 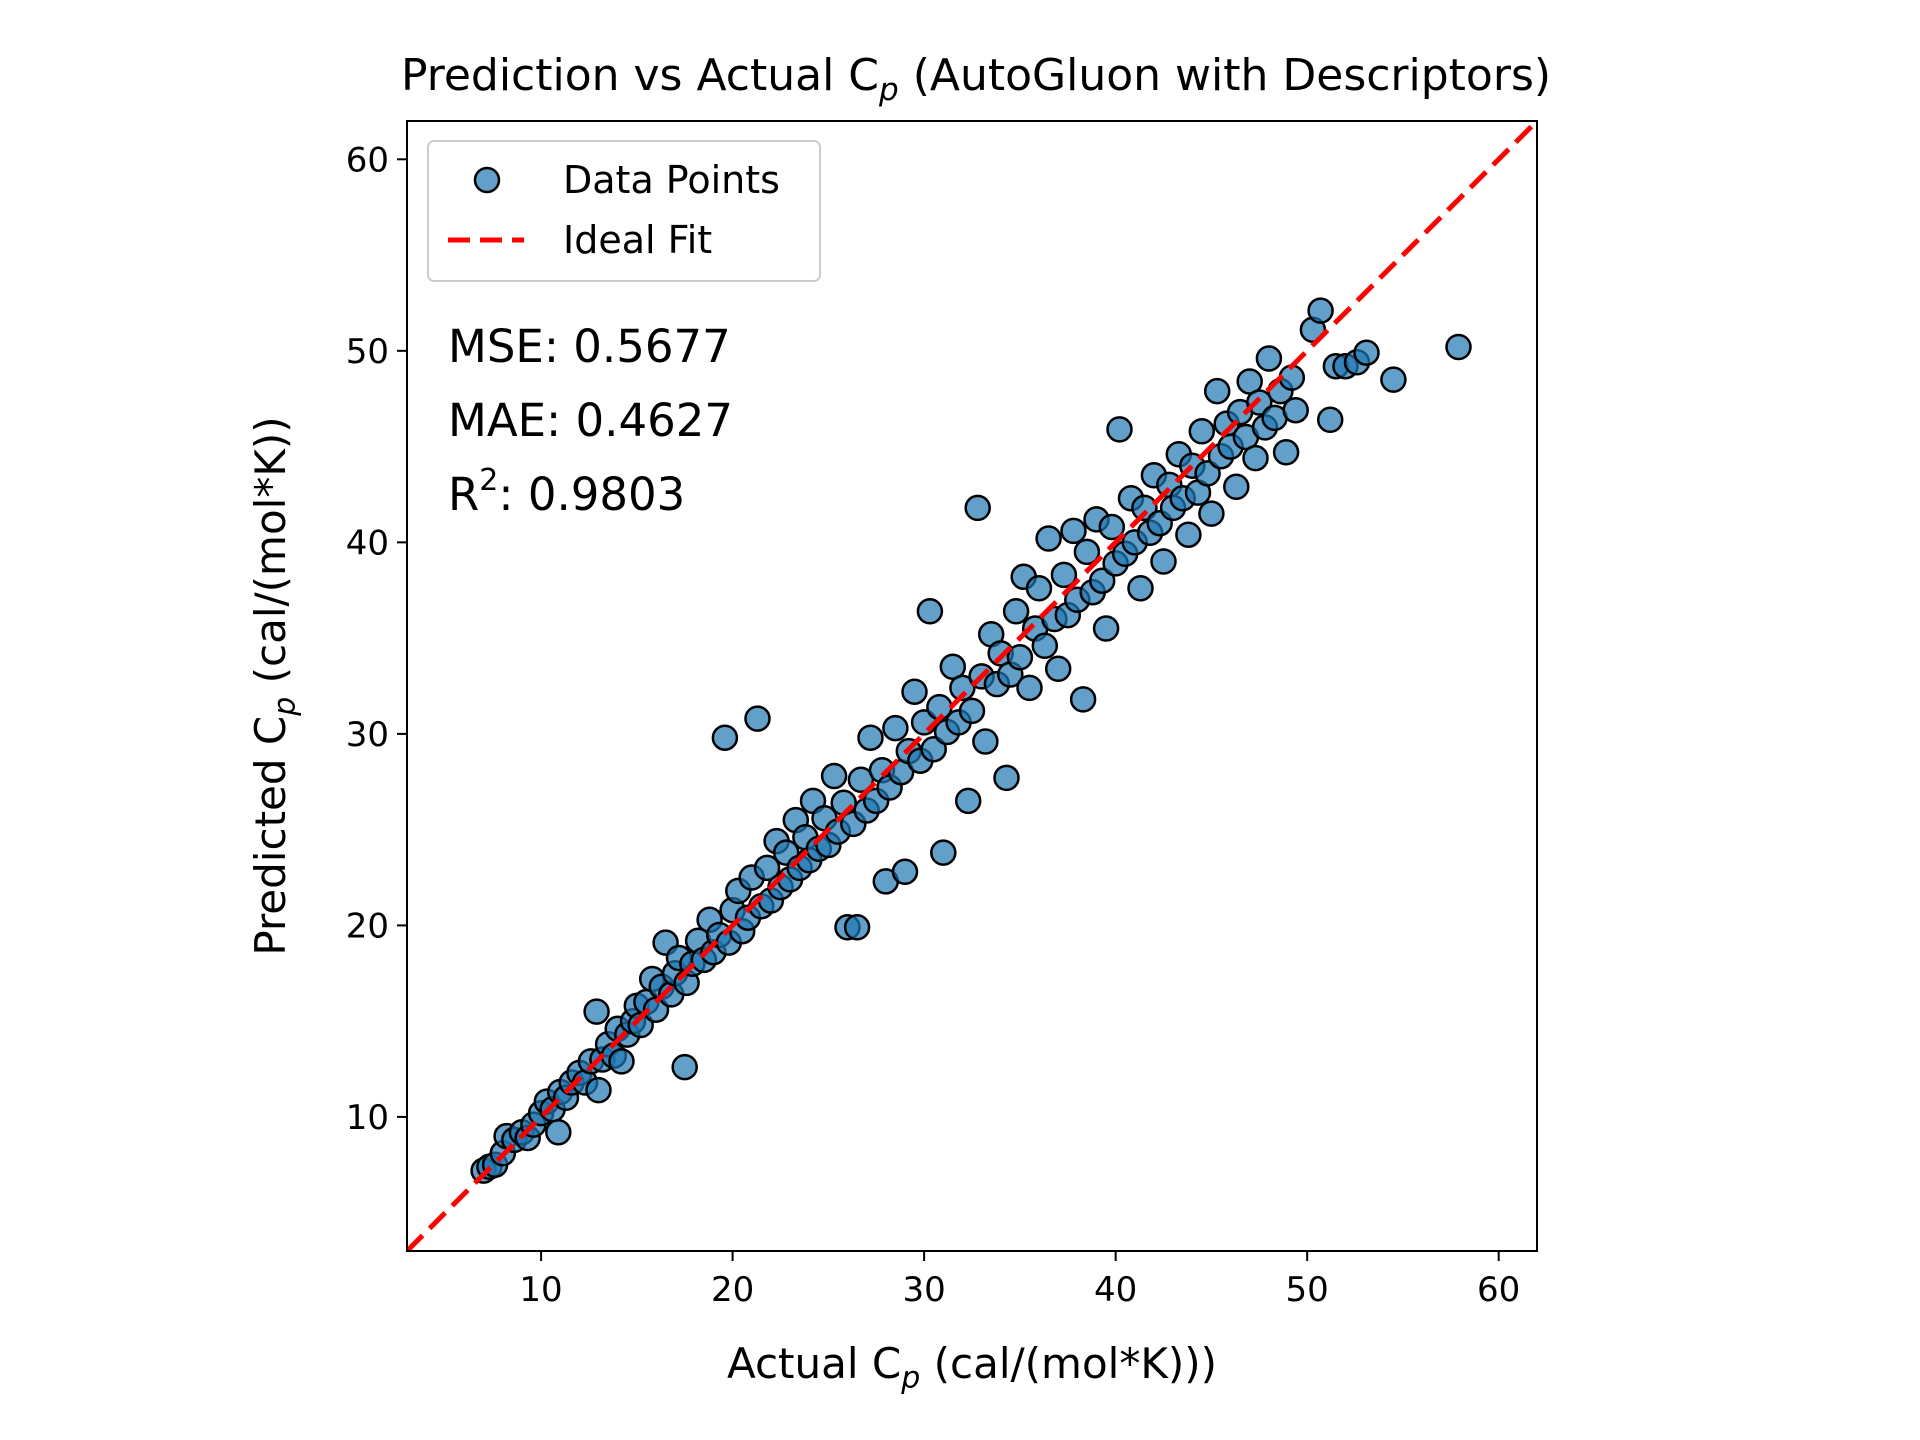 What do you see at coordinates (566, 492) in the screenshot?
I see `metric-r2: R2: 0.9803` at bounding box center [566, 492].